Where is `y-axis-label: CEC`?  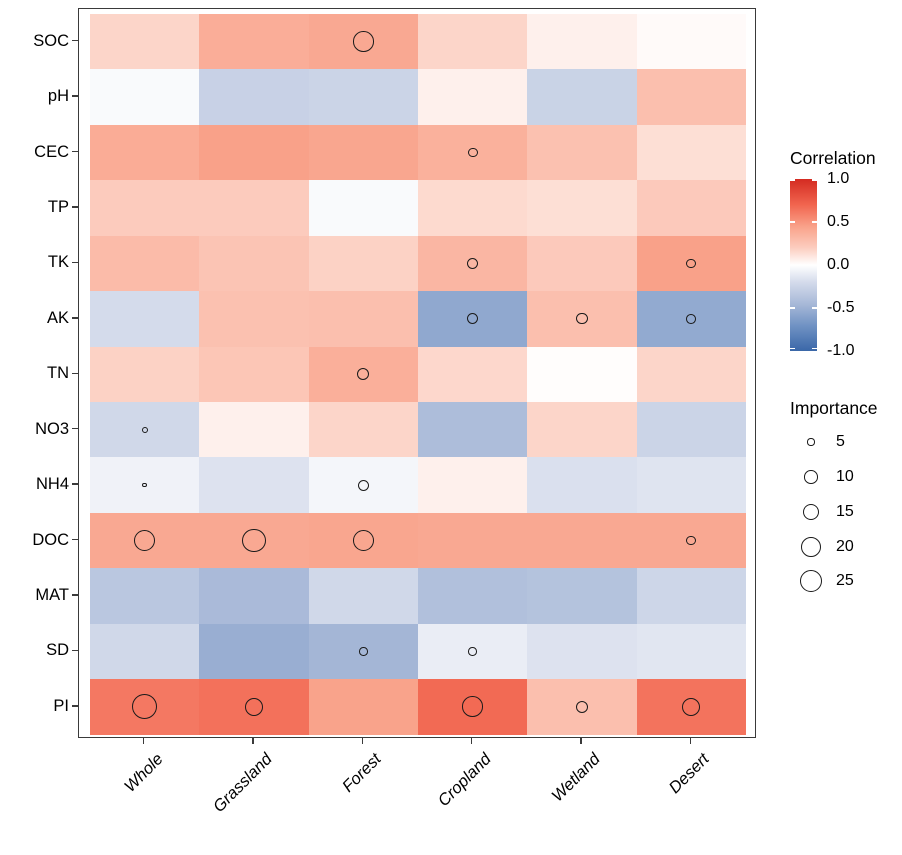
y-axis-label: CEC is located at coordinates (51, 151).